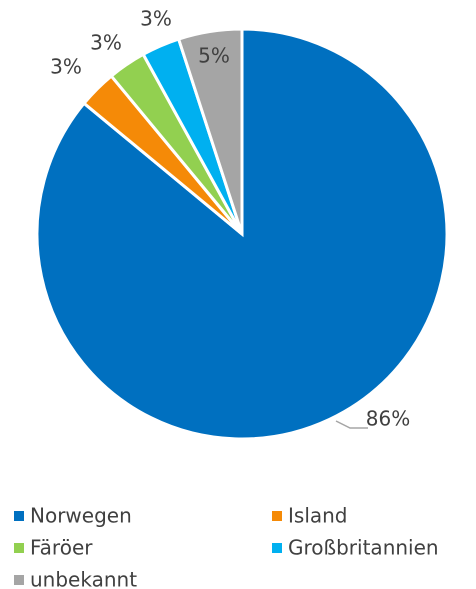 The image size is (476, 589). What do you see at coordinates (318, 516) in the screenshot?
I see `legend-label: Island` at bounding box center [318, 516].